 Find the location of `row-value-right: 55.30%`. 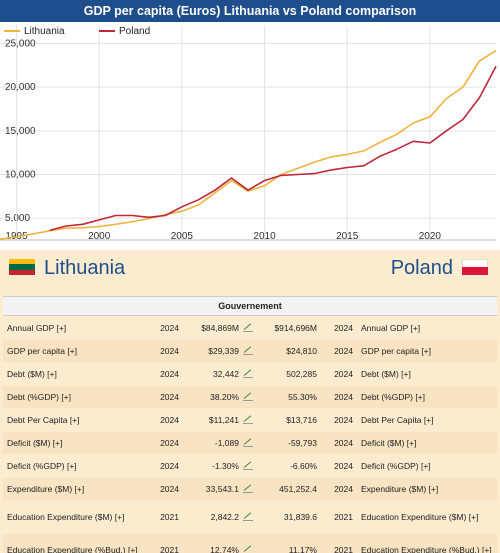

row-value-right: 55.30% is located at coordinates (302, 397).